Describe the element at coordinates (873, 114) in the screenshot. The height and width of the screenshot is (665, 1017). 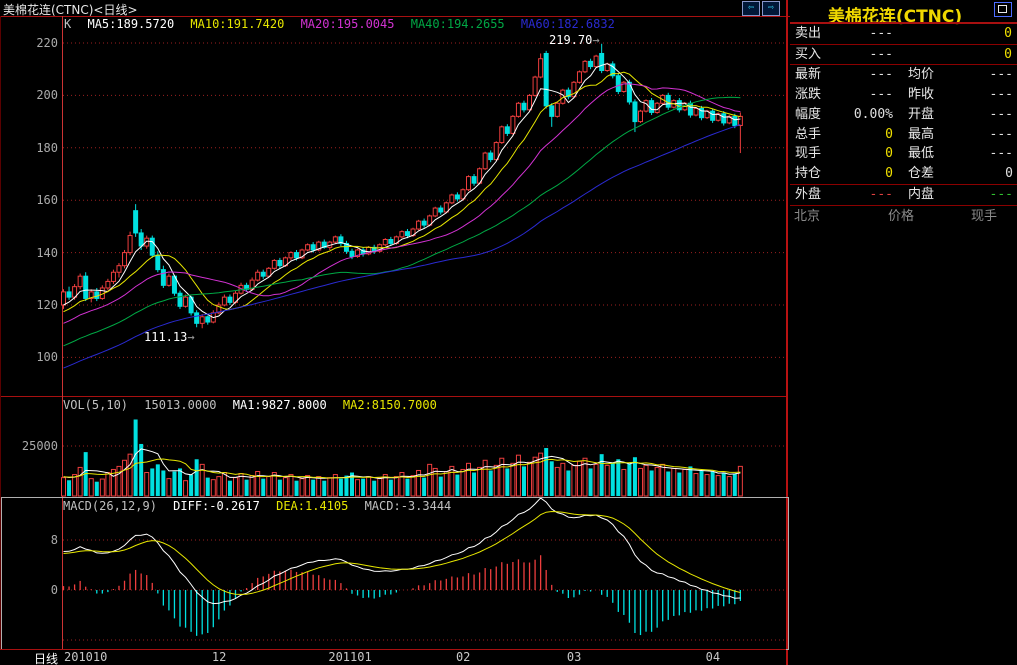
I see `quote-value: 0.00%` at that location.